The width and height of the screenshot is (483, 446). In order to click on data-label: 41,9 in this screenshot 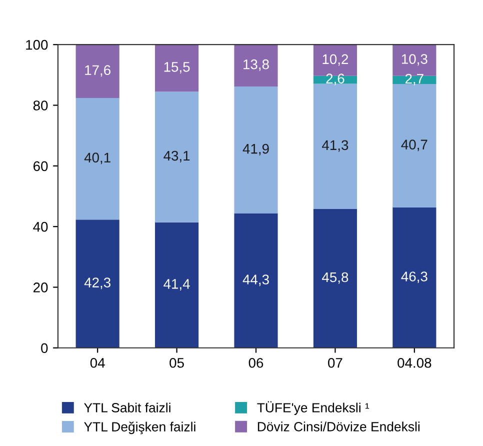, I will do `click(255, 150)`.